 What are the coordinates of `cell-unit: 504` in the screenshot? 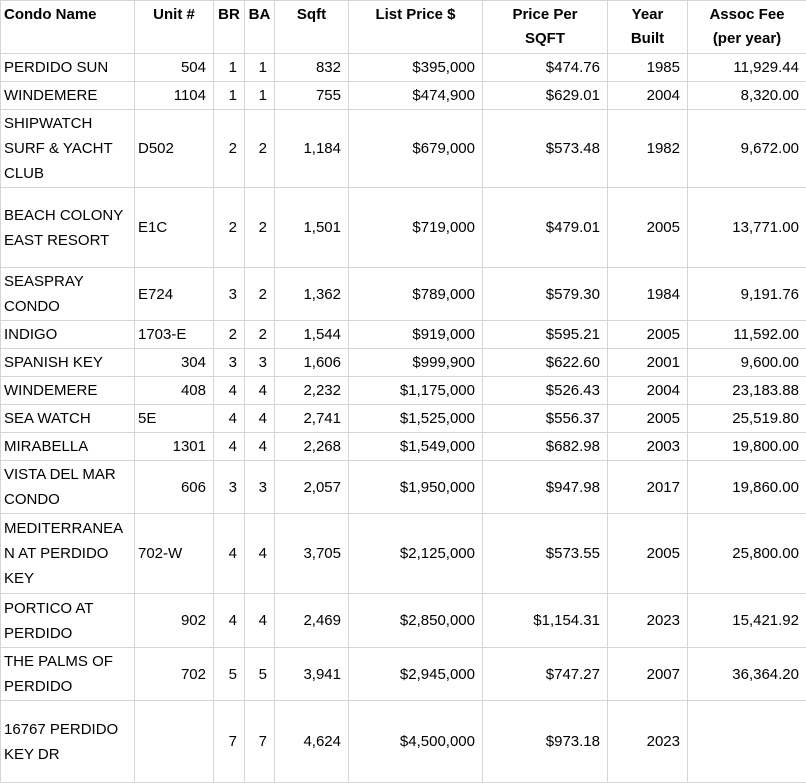 It's located at (174, 68).